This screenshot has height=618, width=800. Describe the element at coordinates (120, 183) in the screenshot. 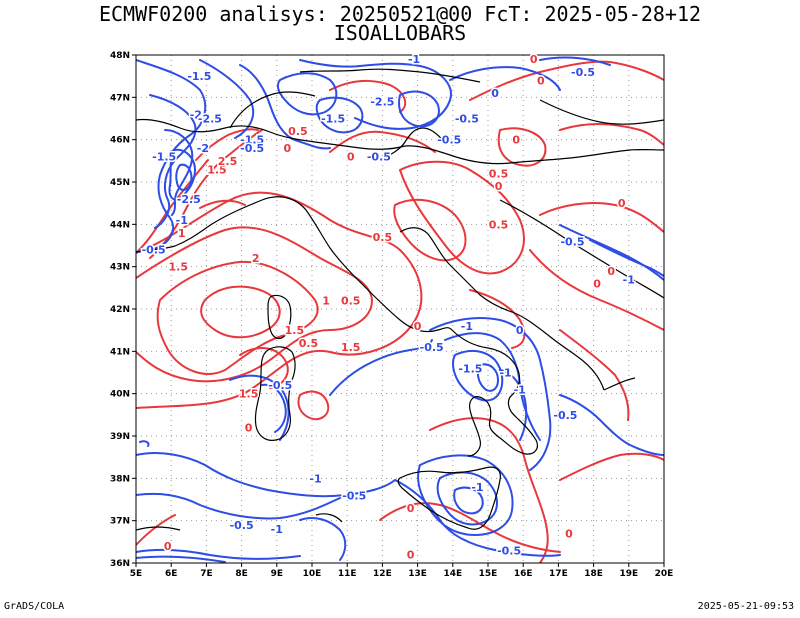

I see `lat-tick-label: 45N` at that location.